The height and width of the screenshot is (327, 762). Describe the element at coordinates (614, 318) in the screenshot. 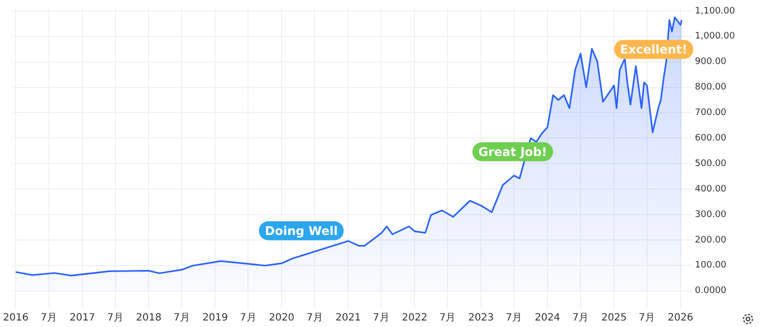

I see `x-tick-label: 2025` at that location.